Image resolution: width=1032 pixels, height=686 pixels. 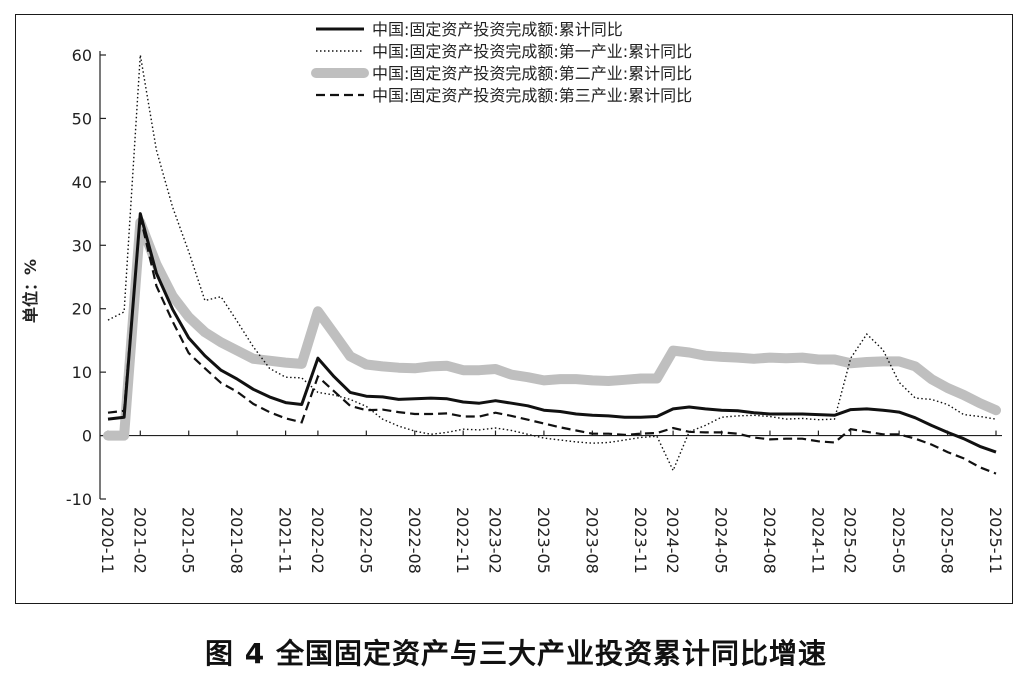 I want to click on x-tick-label: 2023-05, so click(x=543, y=540).